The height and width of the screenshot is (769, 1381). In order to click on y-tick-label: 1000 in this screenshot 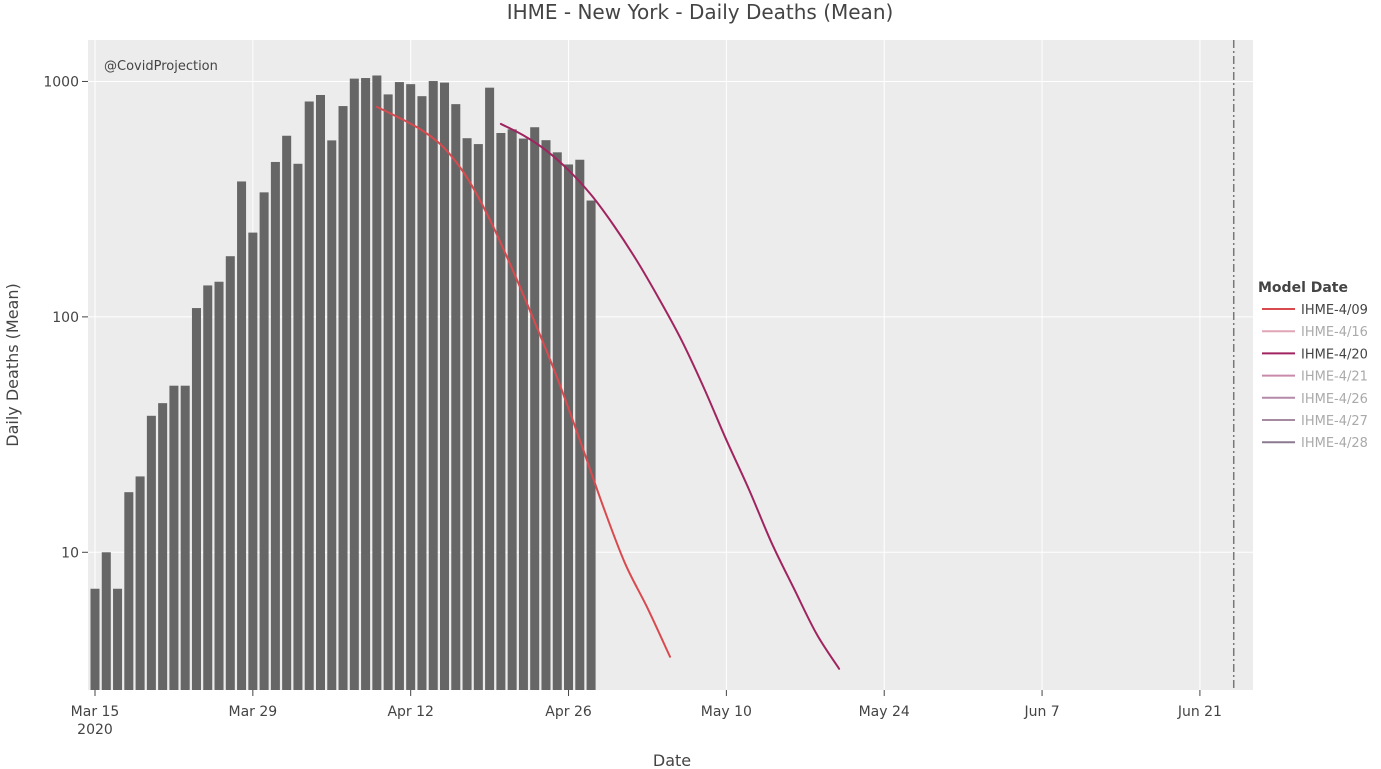, I will do `click(61, 82)`.